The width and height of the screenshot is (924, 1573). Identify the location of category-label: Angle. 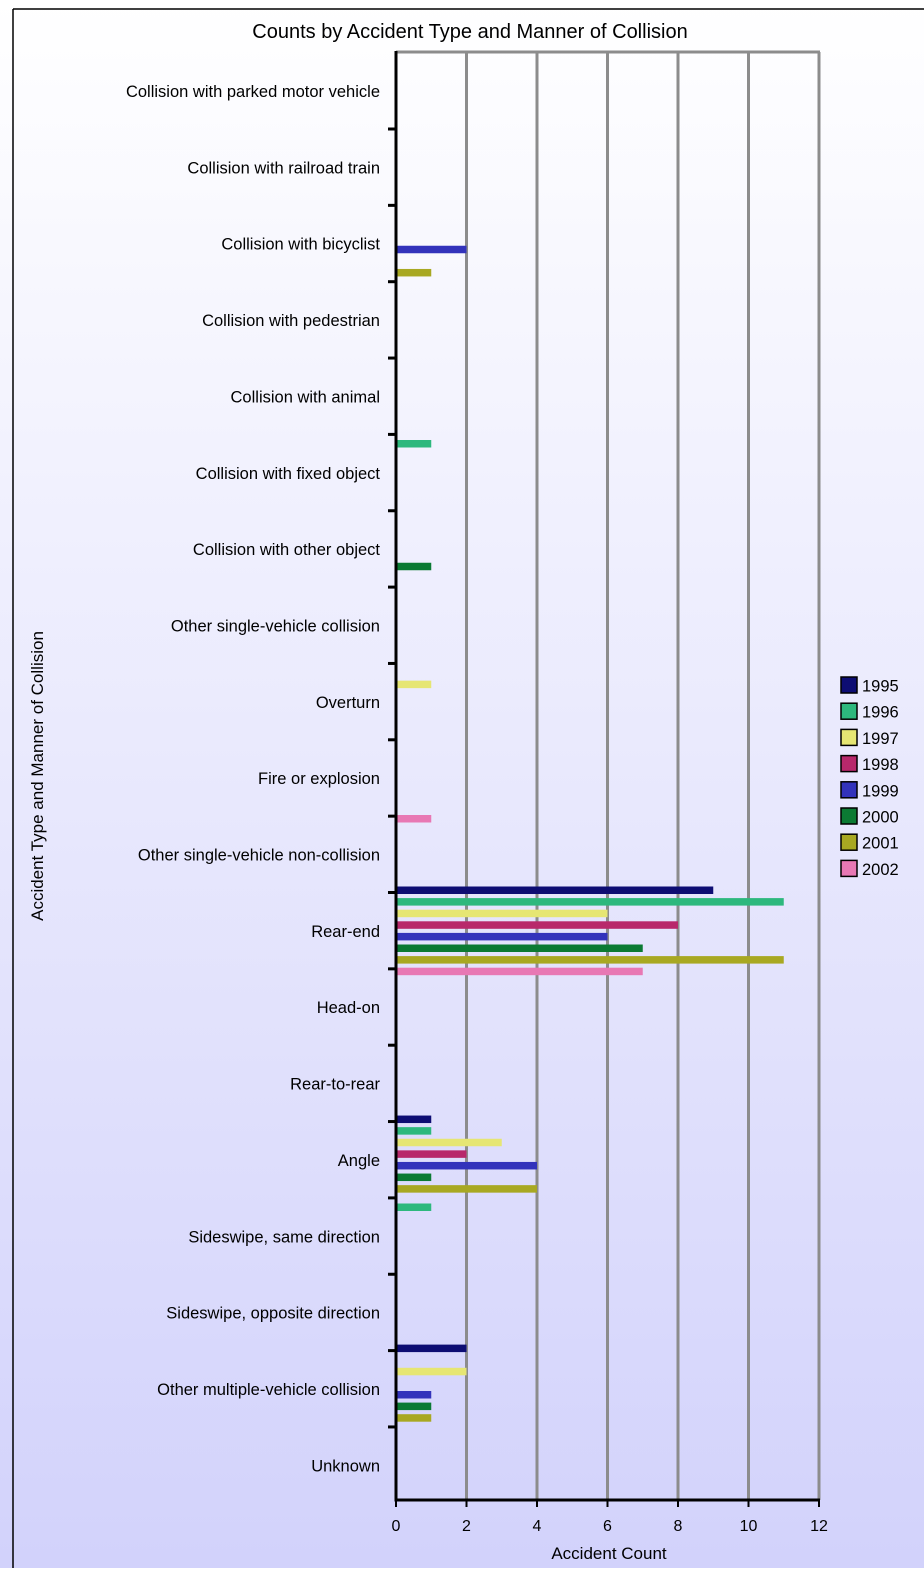
(359, 1161).